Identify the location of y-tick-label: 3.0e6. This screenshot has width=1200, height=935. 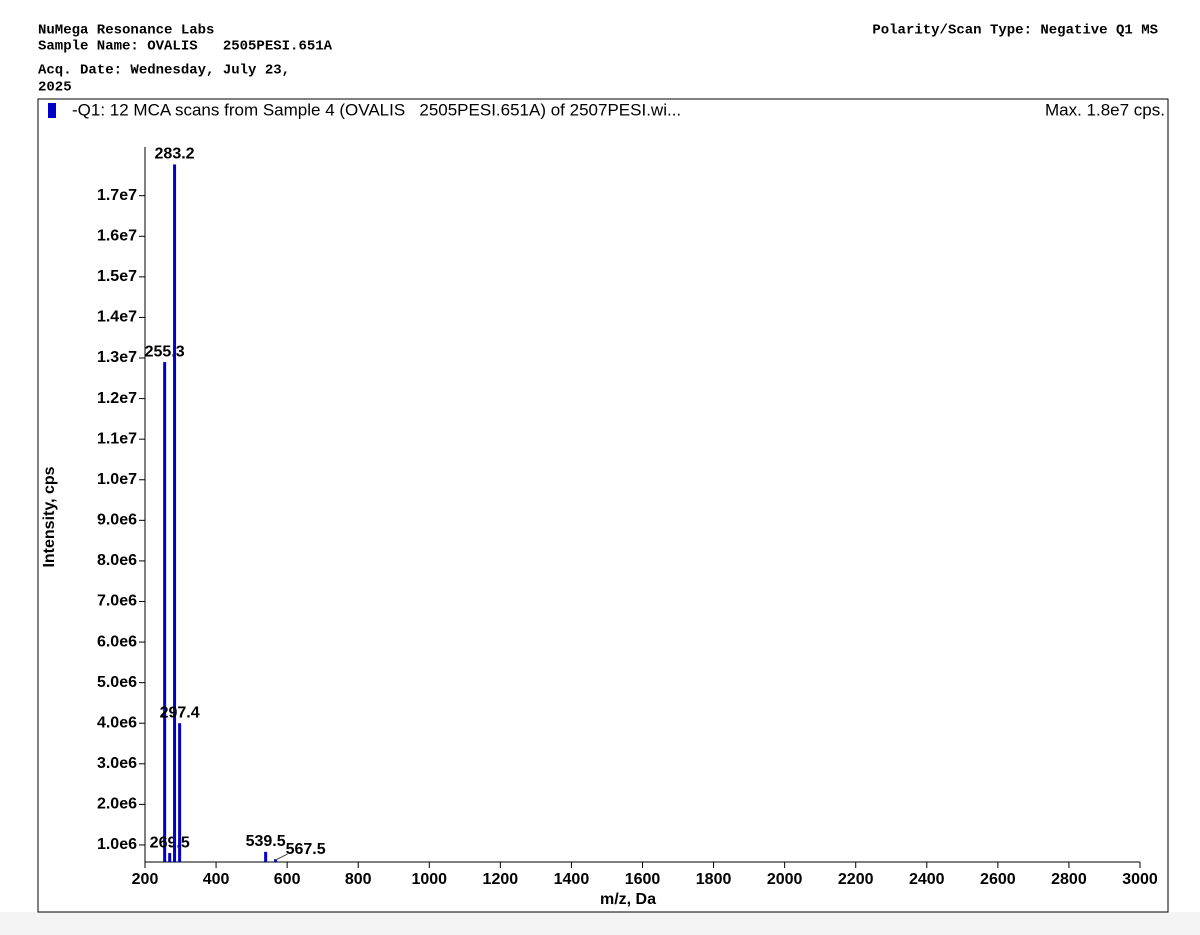
(117, 763).